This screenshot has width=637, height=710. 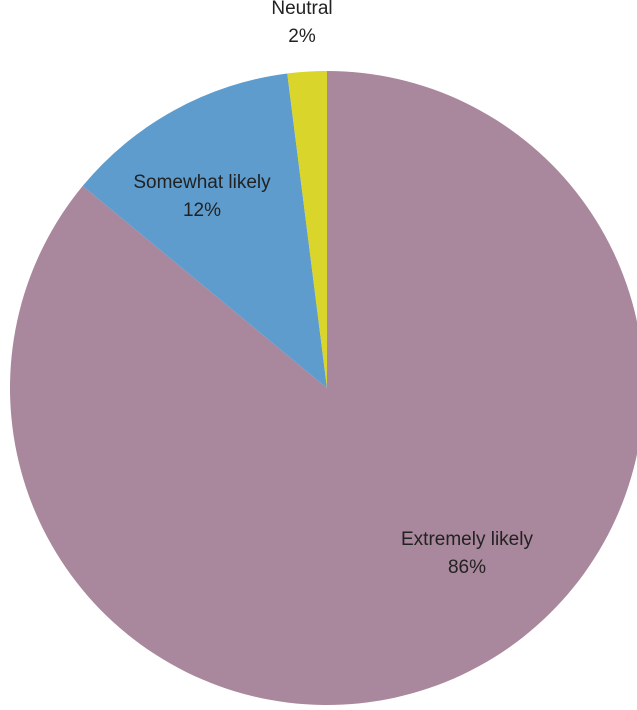 I want to click on slice-name-somewhat-likely: Somewhat likely, so click(x=202, y=182).